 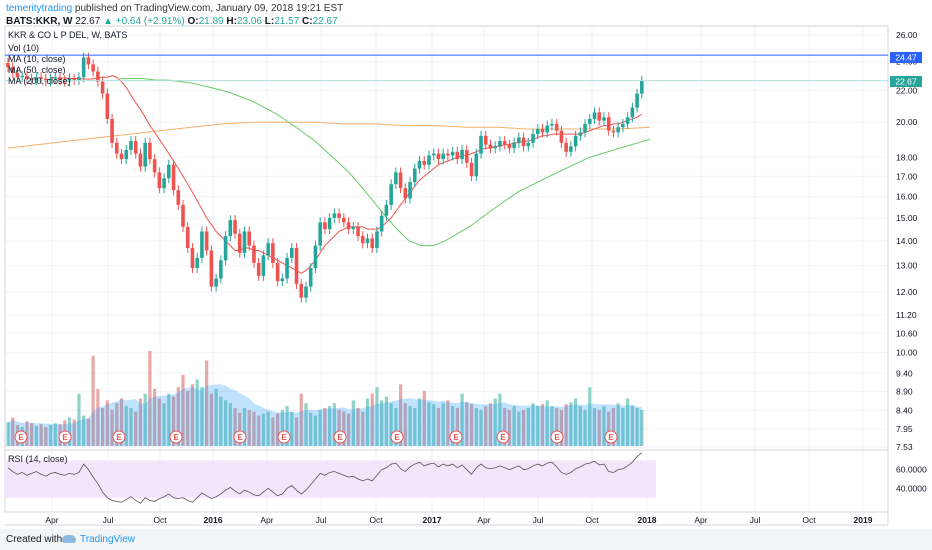 What do you see at coordinates (904, 429) in the screenshot?
I see `y-tick-label: 7.95` at bounding box center [904, 429].